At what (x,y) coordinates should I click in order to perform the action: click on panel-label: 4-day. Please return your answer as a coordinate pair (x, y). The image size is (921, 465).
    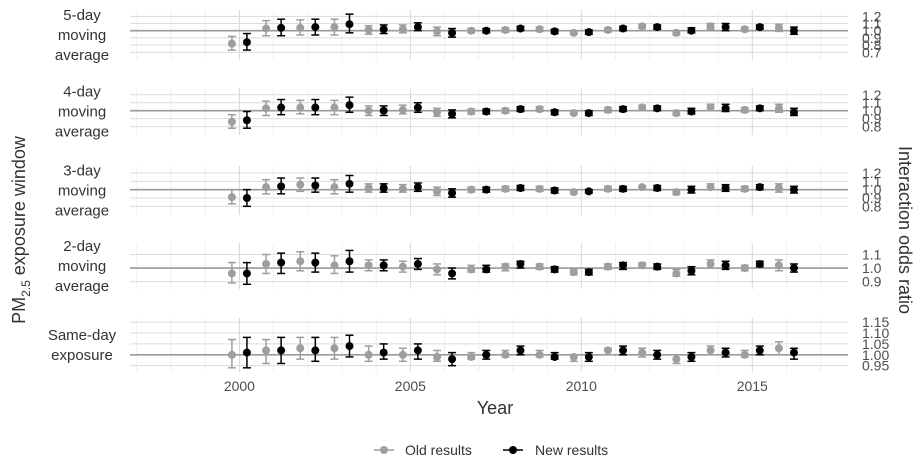
    Looking at the image, I should click on (82, 92).